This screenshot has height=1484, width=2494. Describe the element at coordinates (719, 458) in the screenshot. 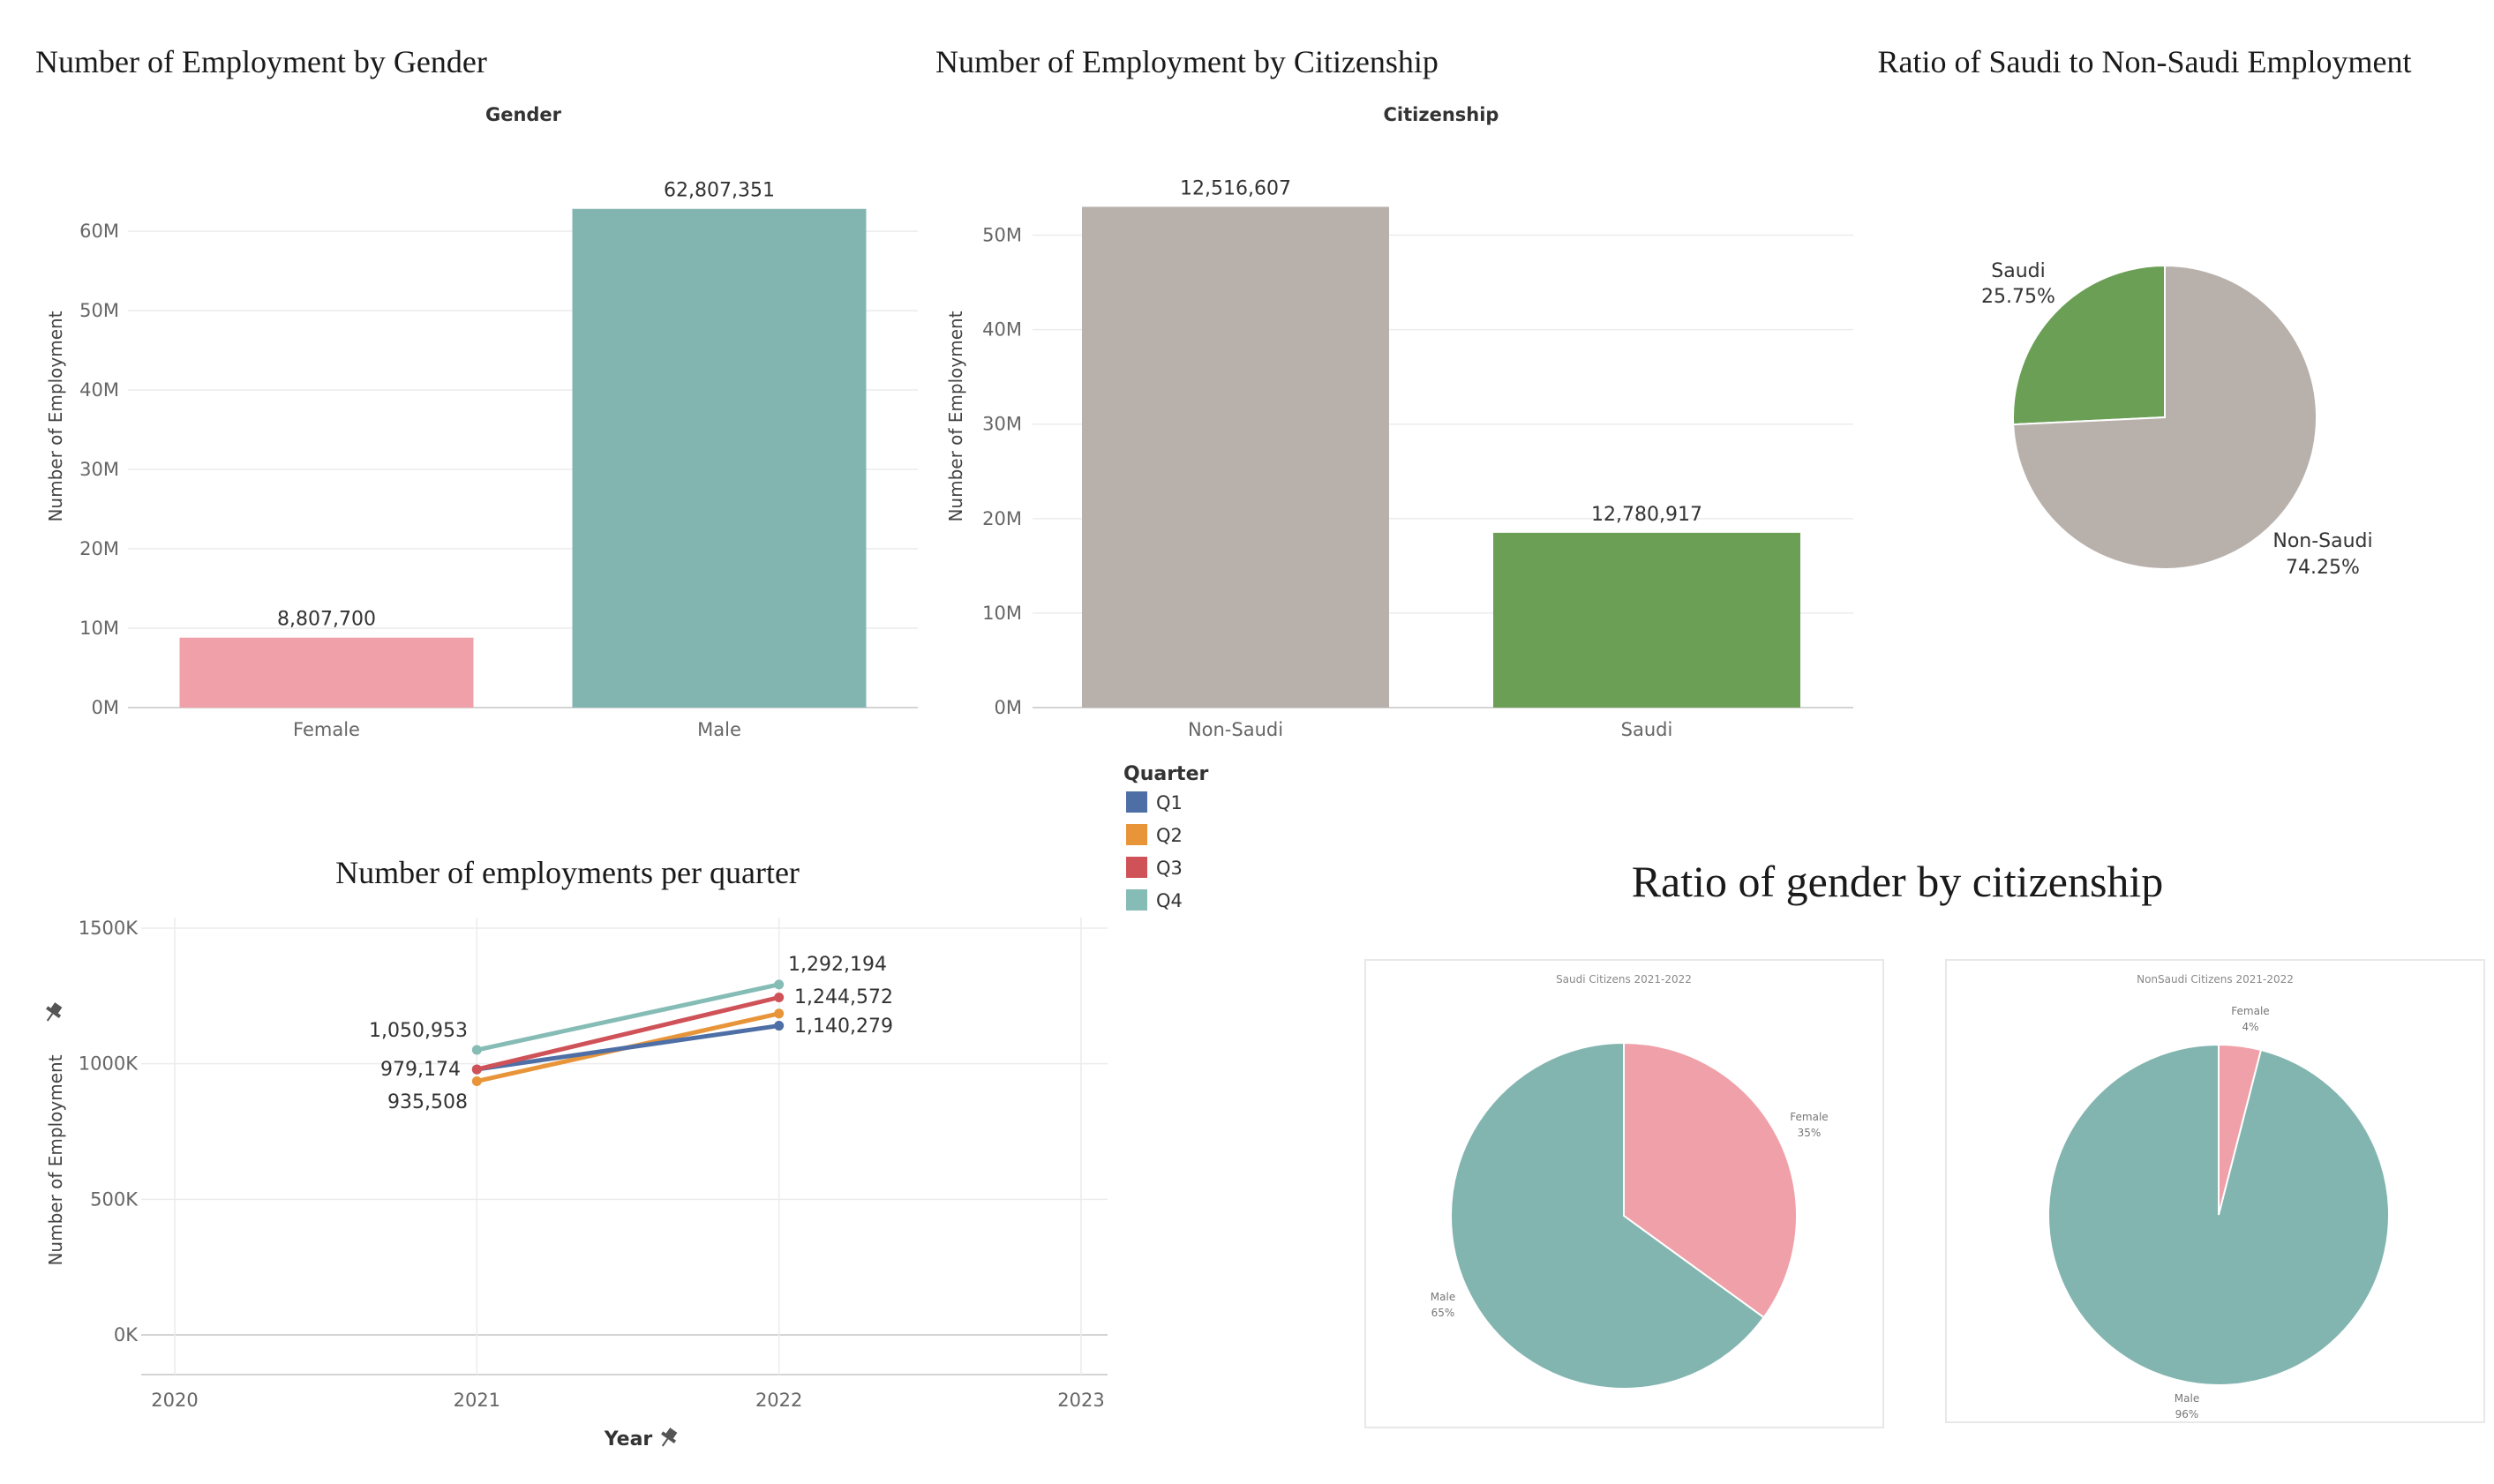

I see `bar-male` at that location.